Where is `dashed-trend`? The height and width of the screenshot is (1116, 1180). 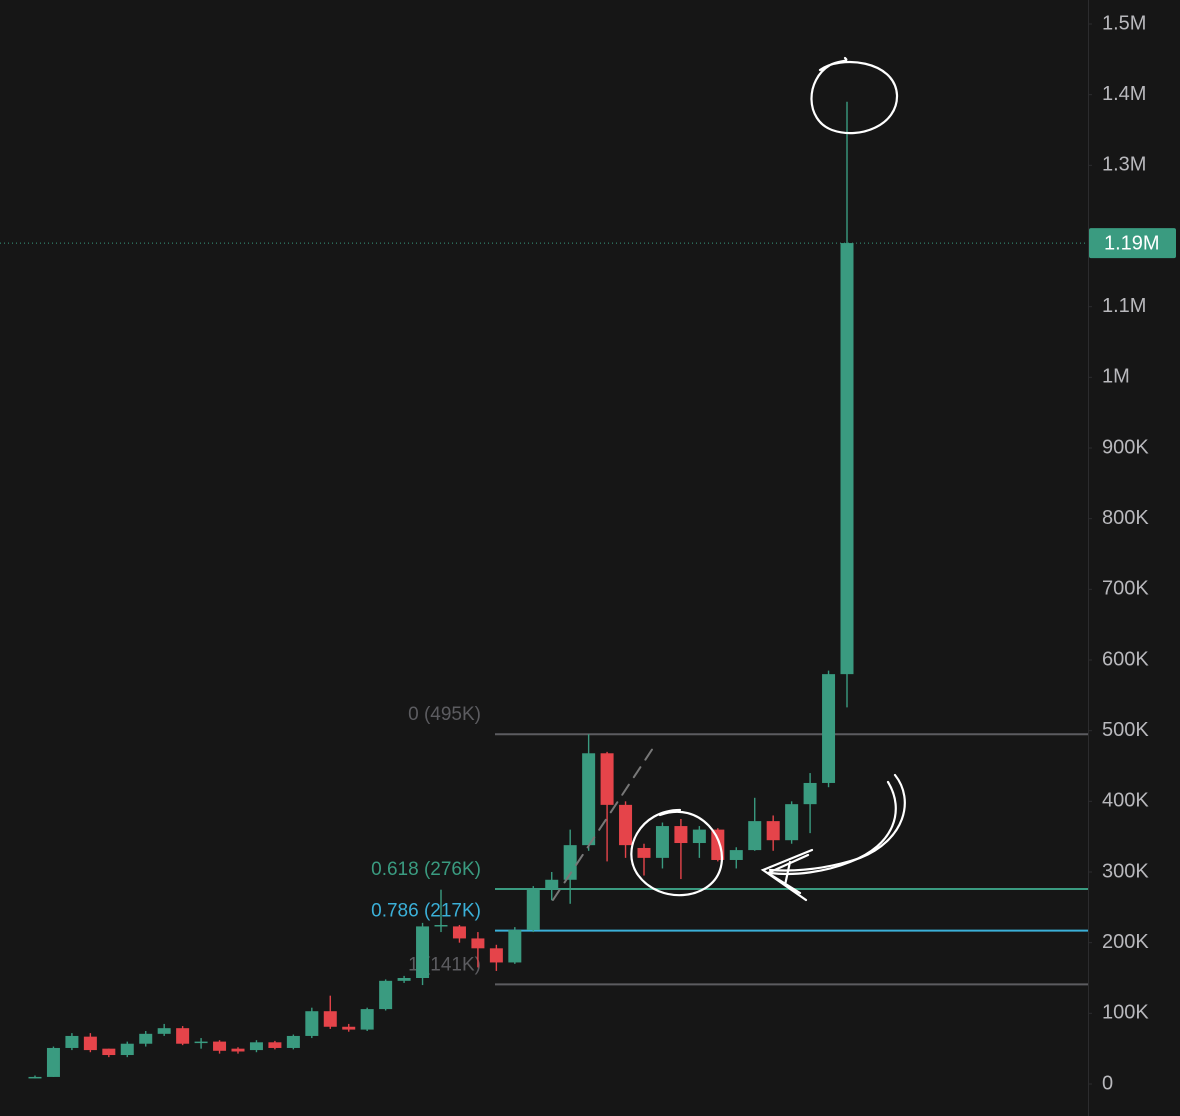
dashed-trend is located at coordinates (604, 822).